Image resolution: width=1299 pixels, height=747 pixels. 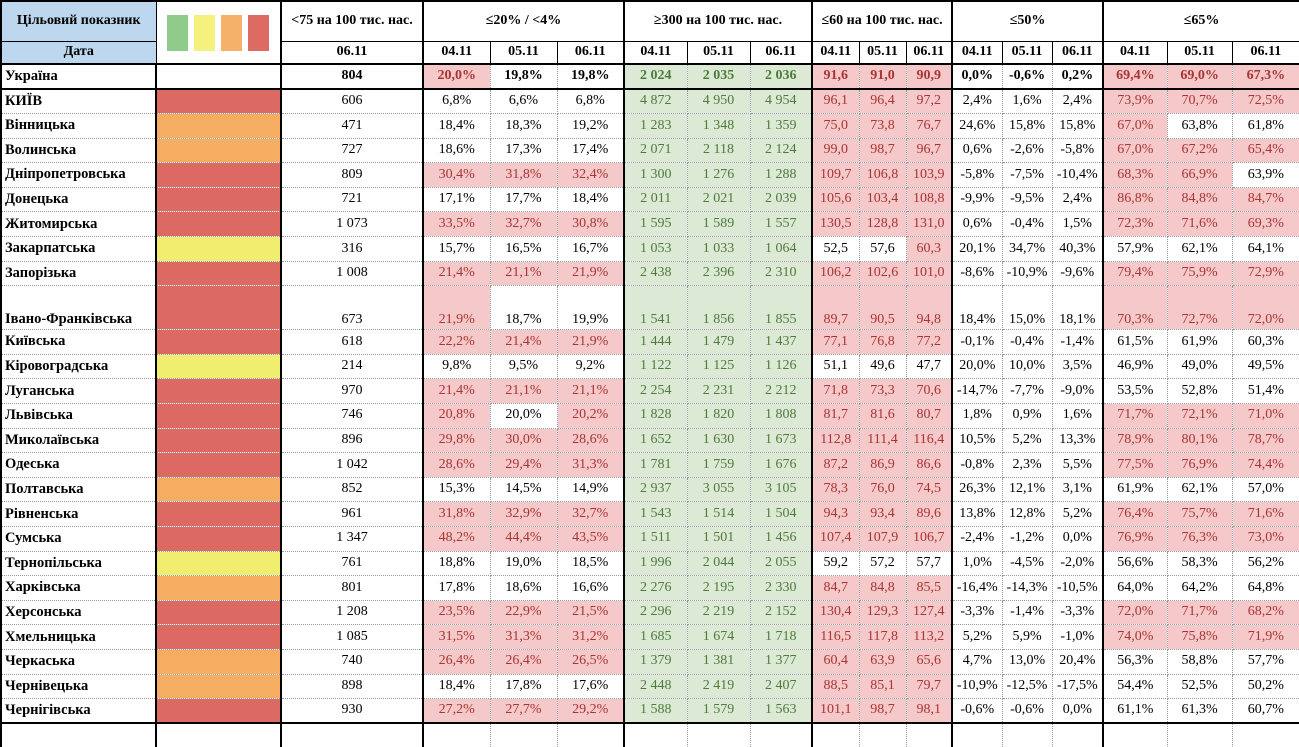 I want to click on value-cell: 73,0%, so click(x=1265, y=539).